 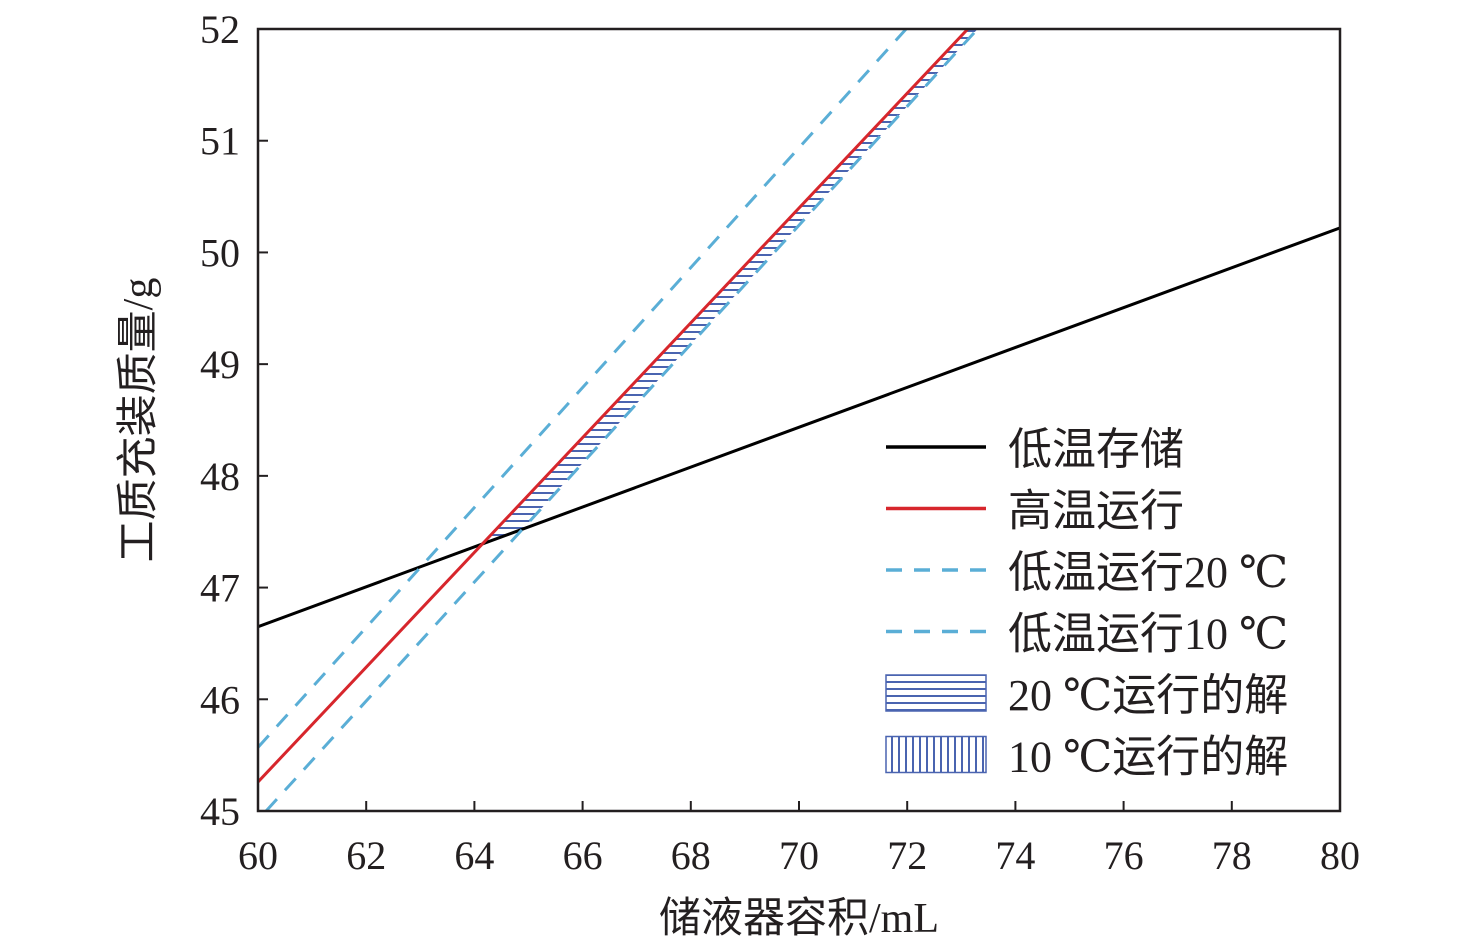 What do you see at coordinates (220, 476) in the screenshot?
I see `y-tick-label: 48` at bounding box center [220, 476].